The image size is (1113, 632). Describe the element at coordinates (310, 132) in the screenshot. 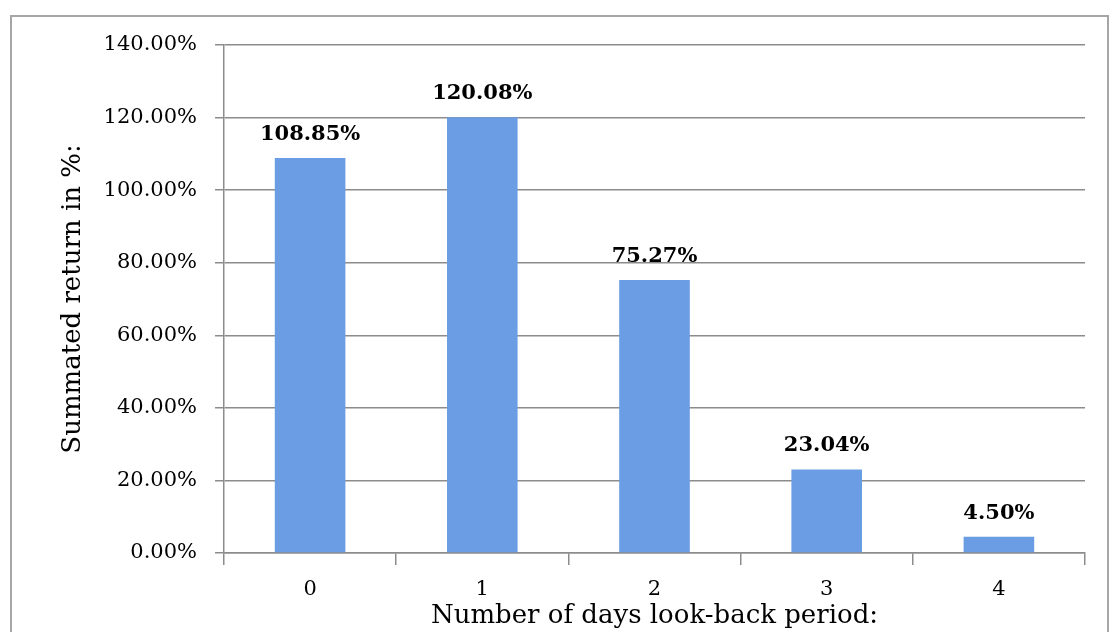

I see `data-label: 108.85%` at that location.